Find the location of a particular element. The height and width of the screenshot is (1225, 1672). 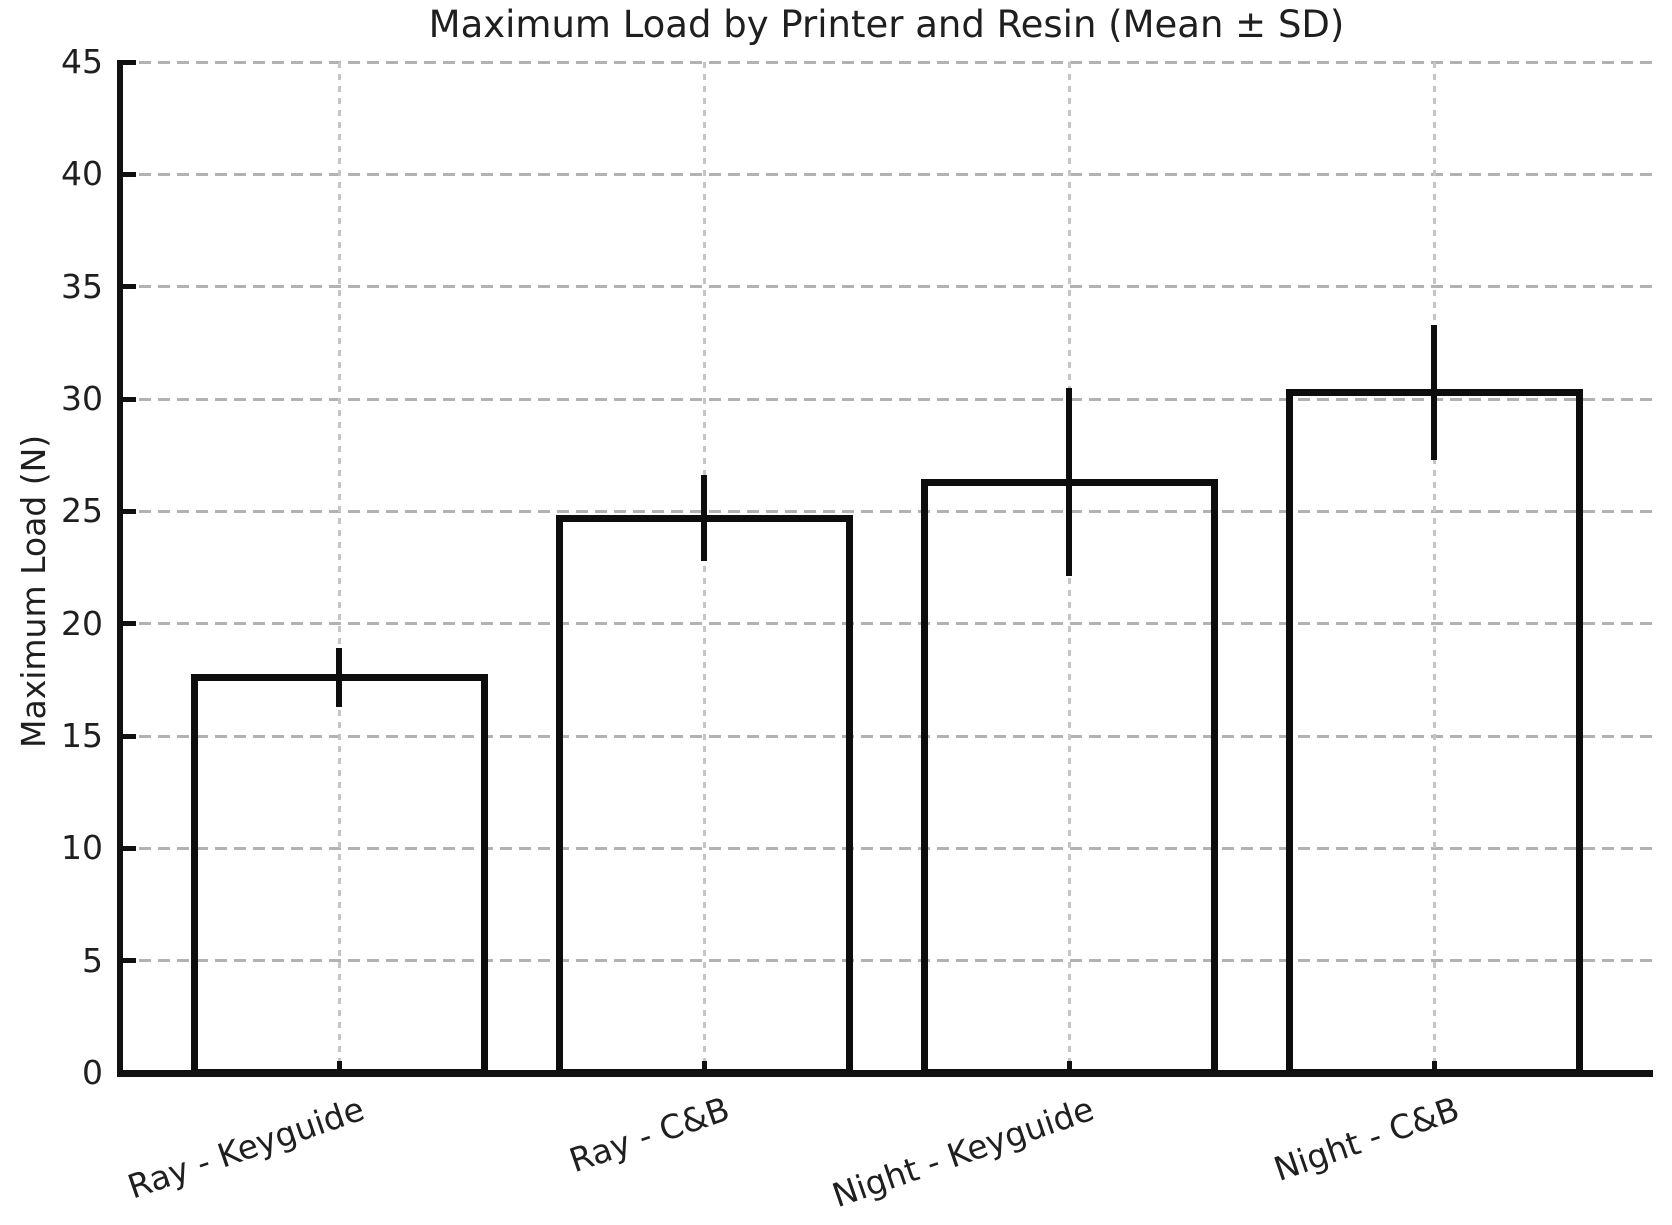

x-tick-label: Night - C&B is located at coordinates (1366, 1139).